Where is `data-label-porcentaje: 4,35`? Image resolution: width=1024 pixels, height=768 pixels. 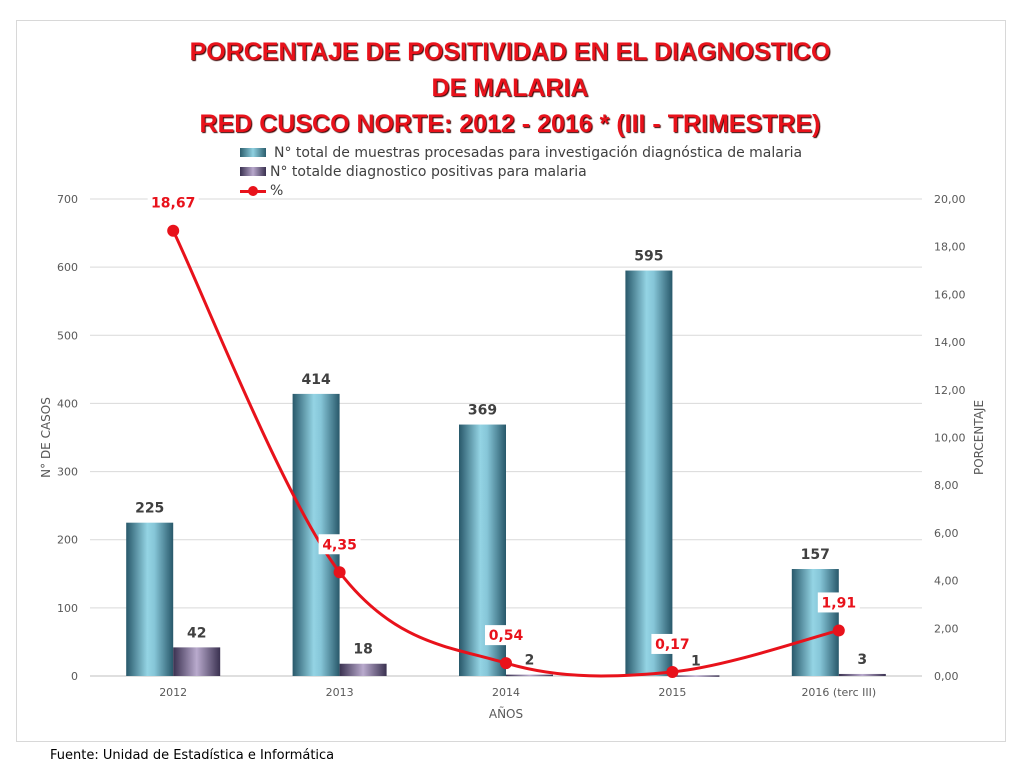 data-label-porcentaje: 4,35 is located at coordinates (339, 545).